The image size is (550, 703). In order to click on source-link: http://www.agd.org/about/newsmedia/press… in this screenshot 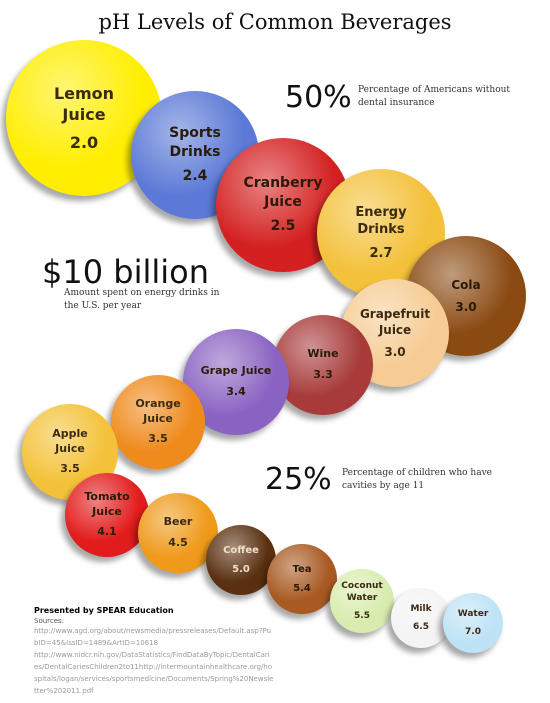, I will do `click(153, 637)`.